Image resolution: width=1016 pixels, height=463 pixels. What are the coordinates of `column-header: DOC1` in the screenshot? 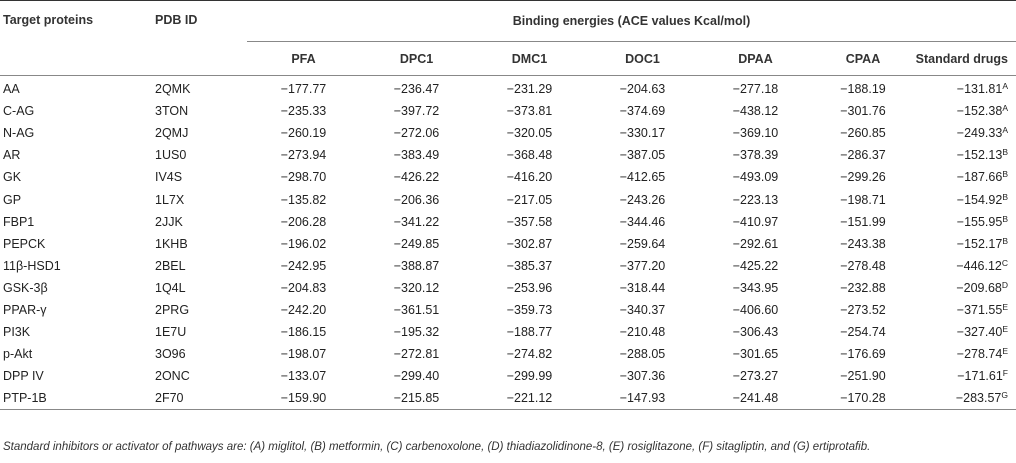 It's located at (642, 58).